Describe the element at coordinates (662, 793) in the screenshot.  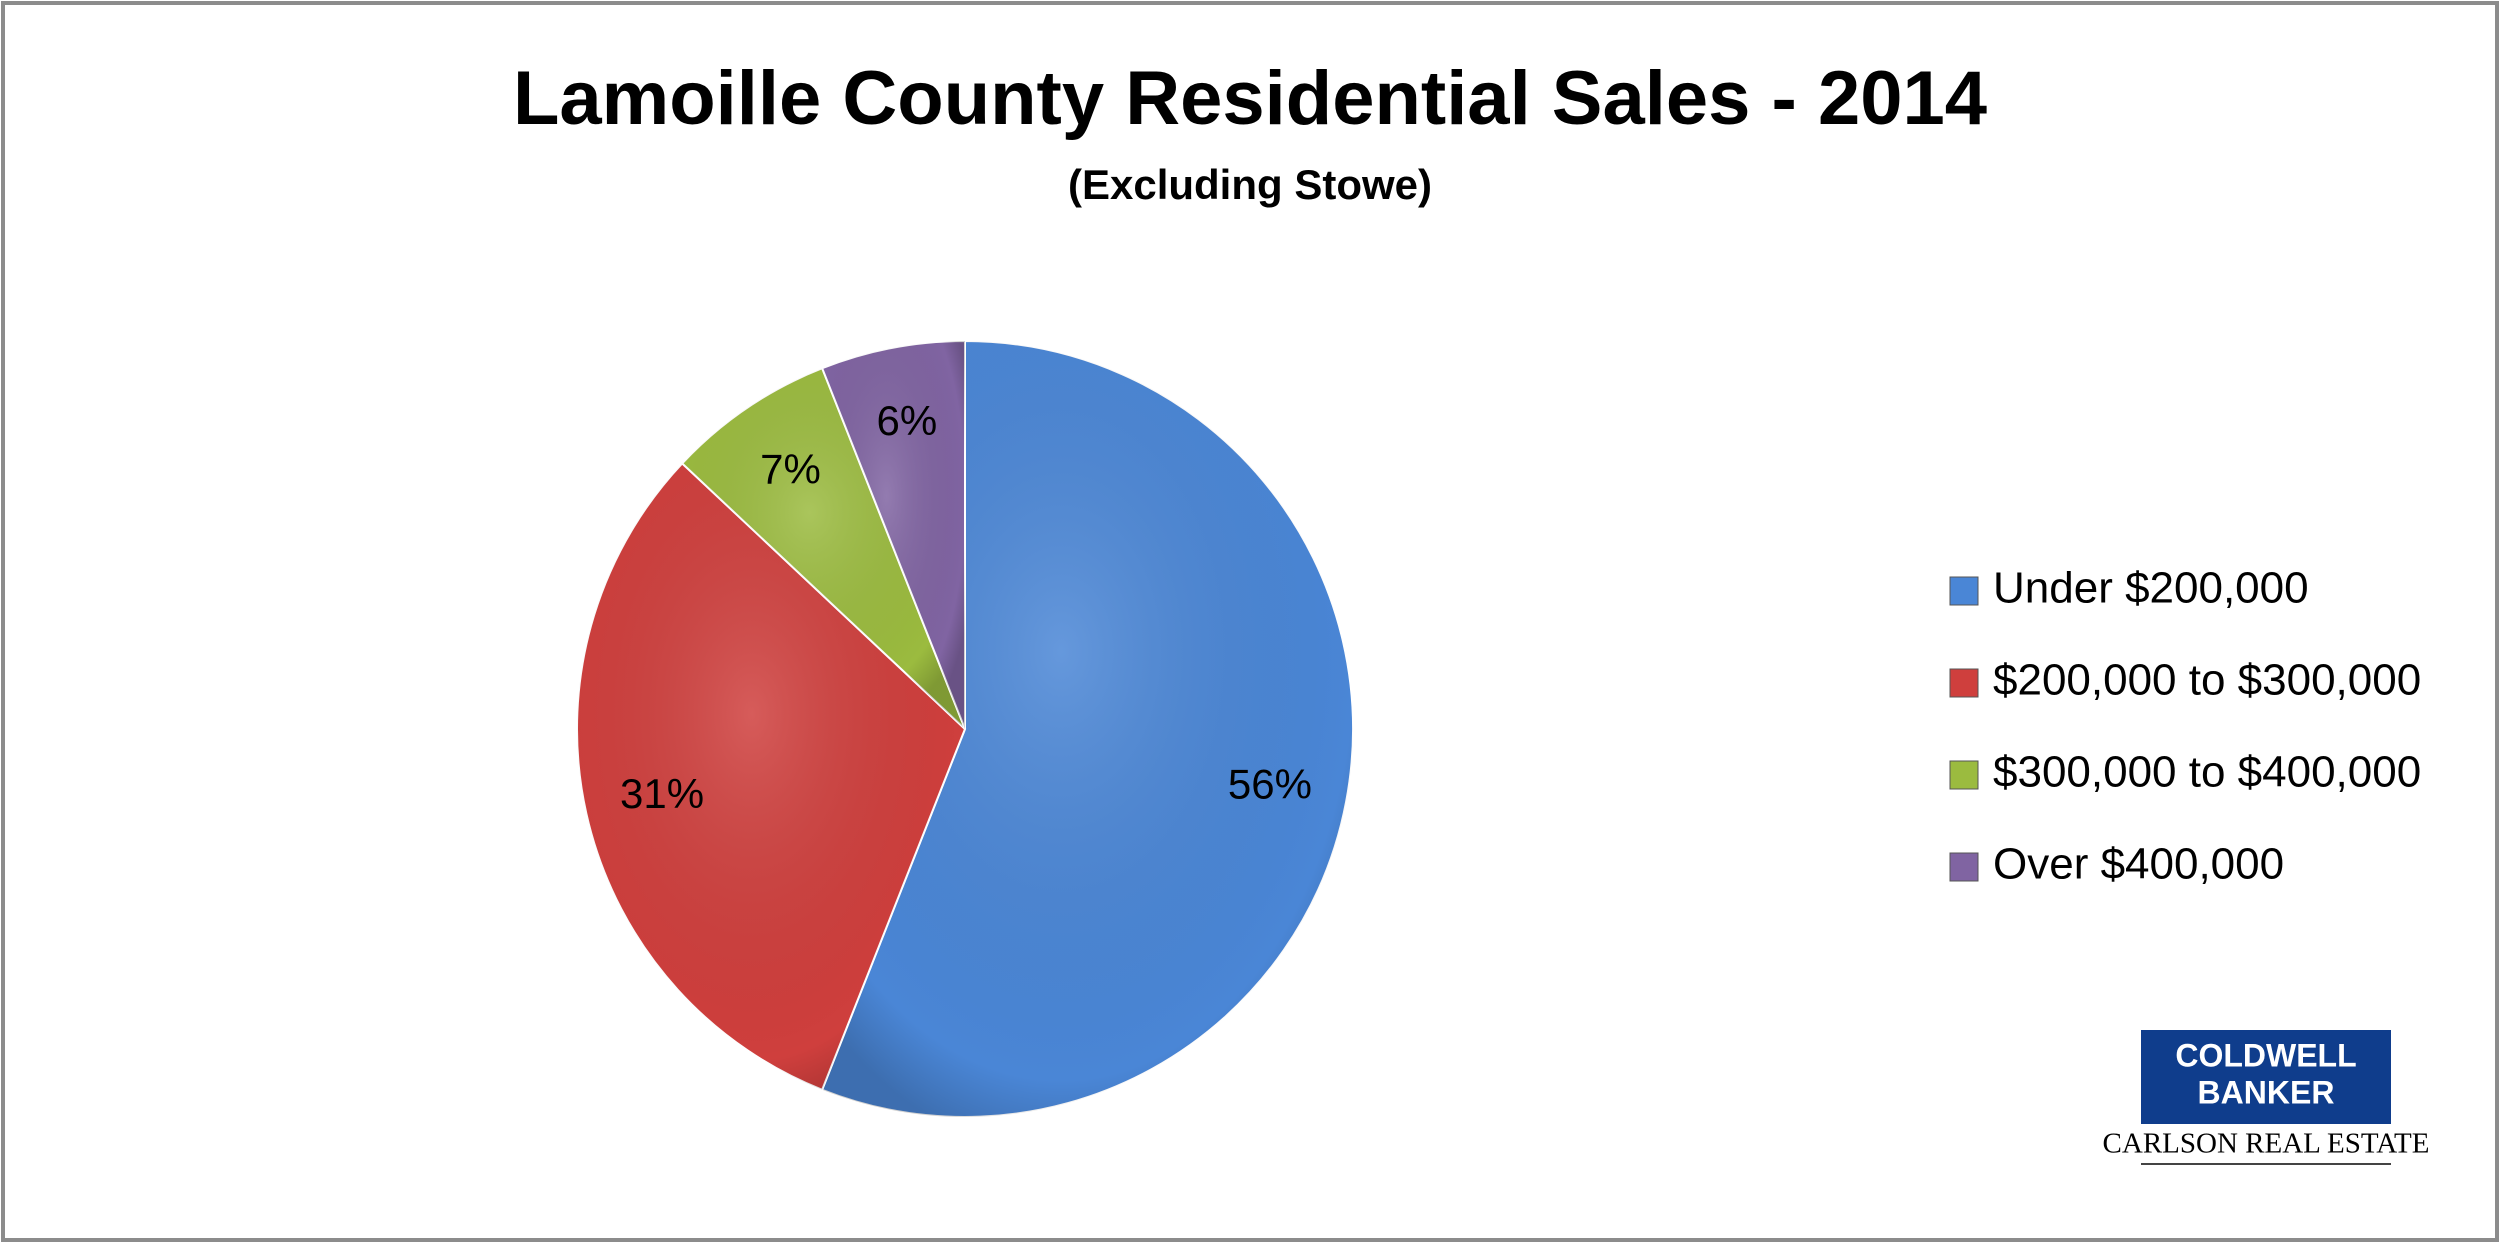
I see `data-label: 31%` at that location.